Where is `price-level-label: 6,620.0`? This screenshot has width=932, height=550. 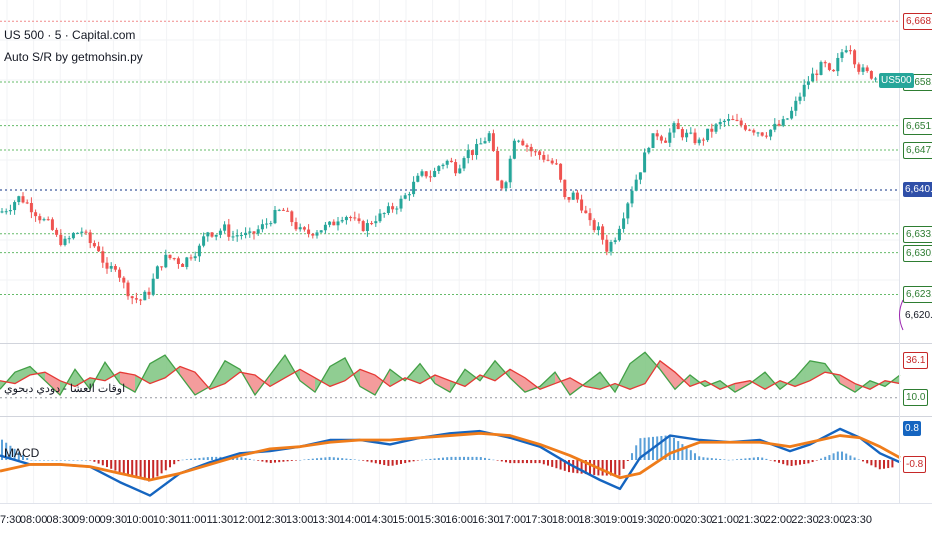 price-level-label: 6,620.0 is located at coordinates (918, 315).